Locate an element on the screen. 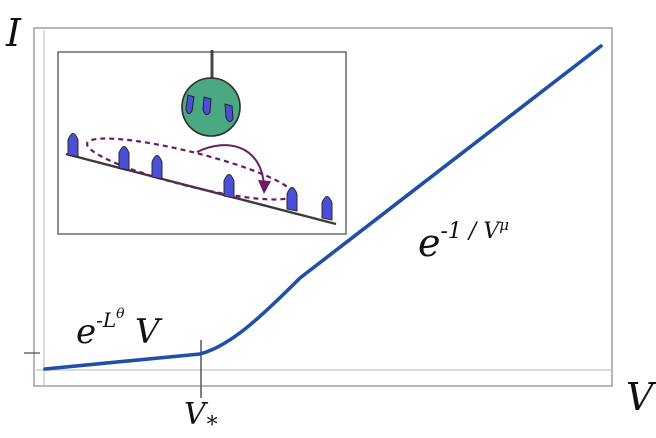 Image resolution: width=656 pixels, height=438 pixels. low-formula-exponent: -L is located at coordinates (106, 320).